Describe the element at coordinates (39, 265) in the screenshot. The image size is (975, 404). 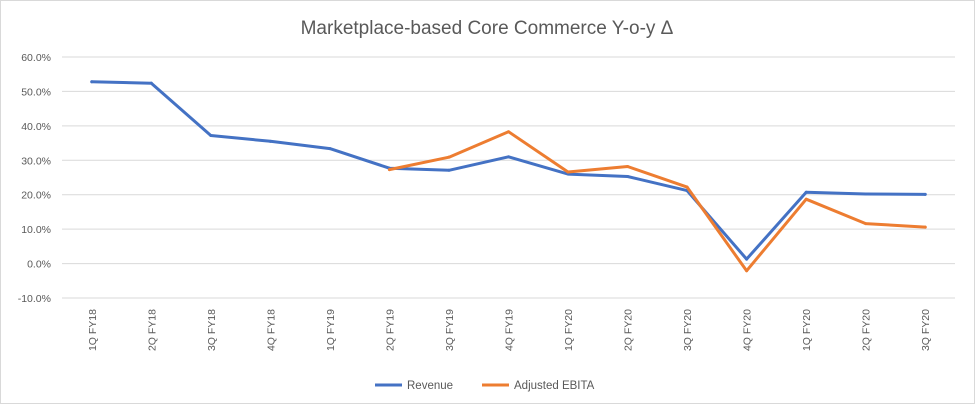
I see `y-tick-label: 0.0%` at that location.